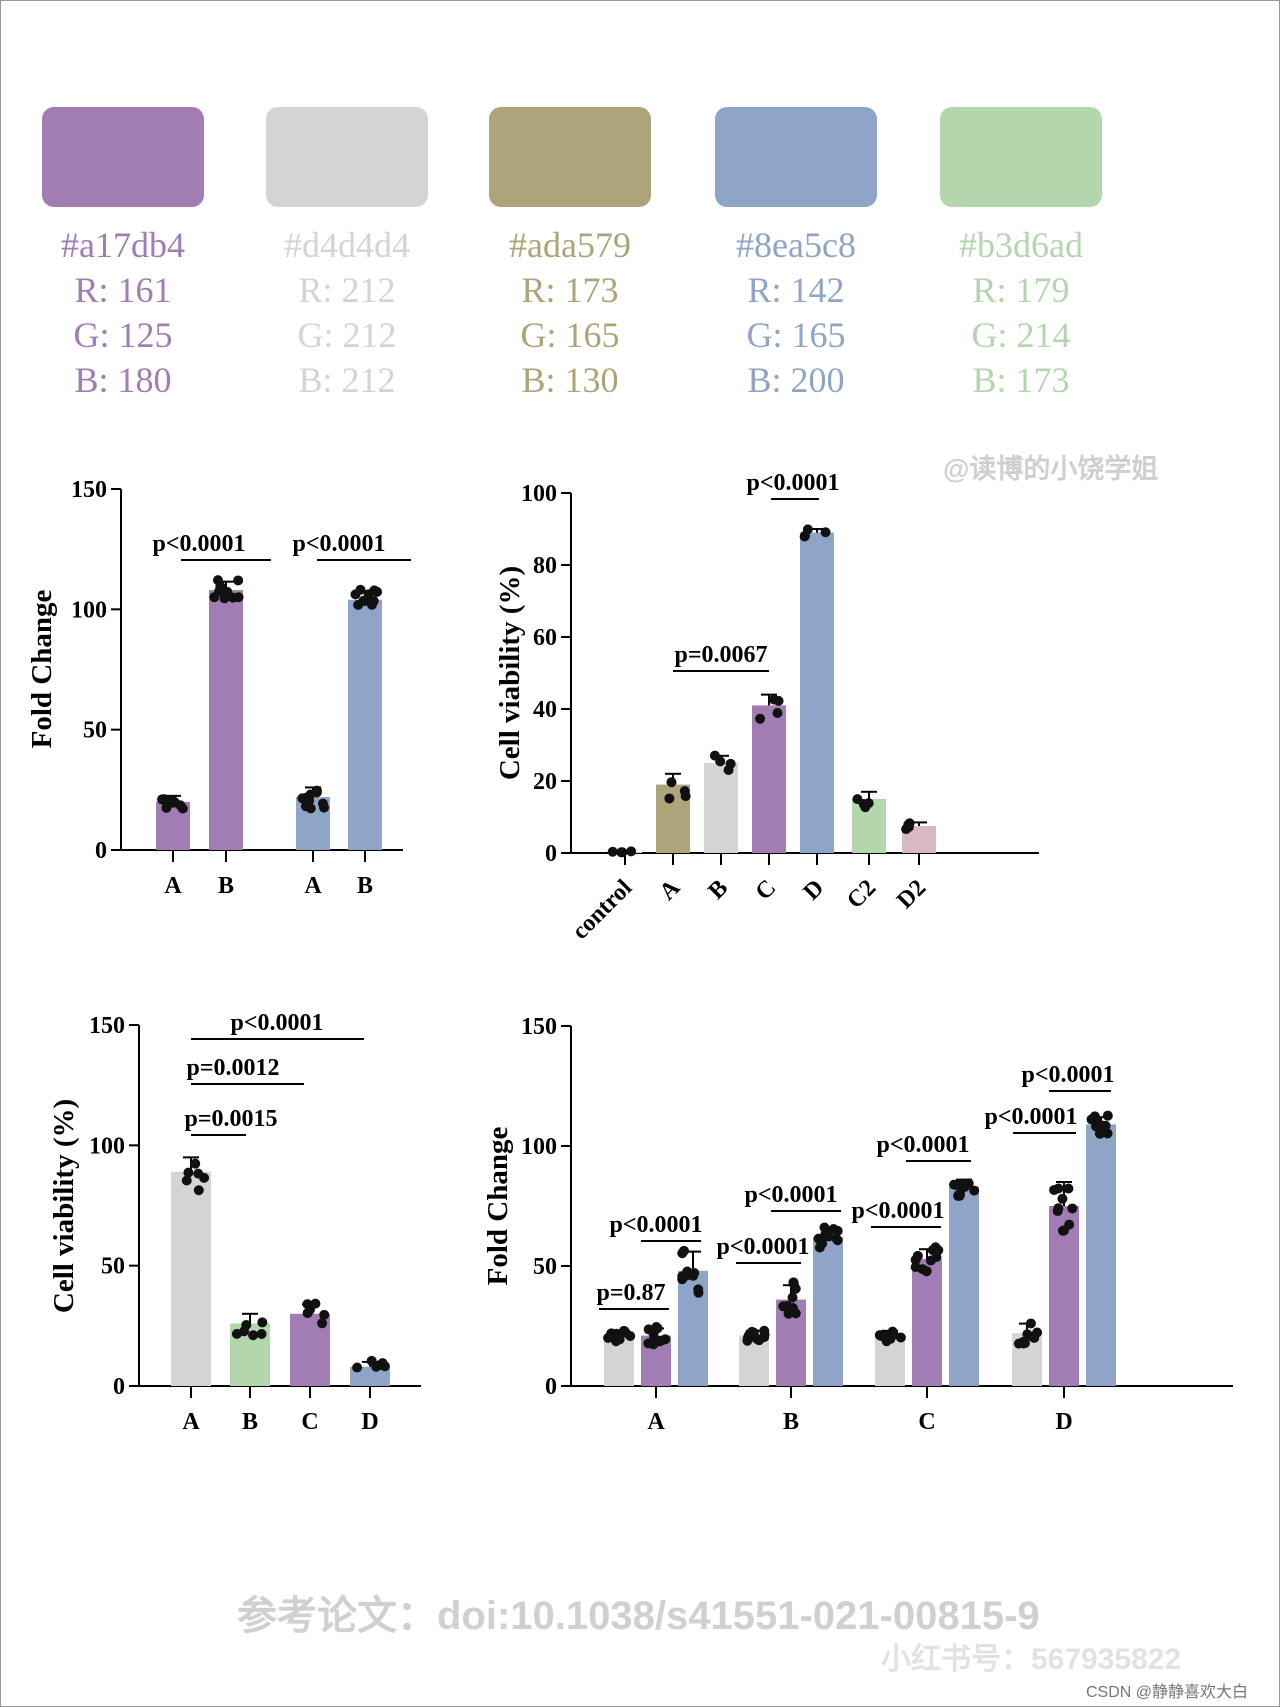  I want to click on color-r: R: 212, so click(347, 290).